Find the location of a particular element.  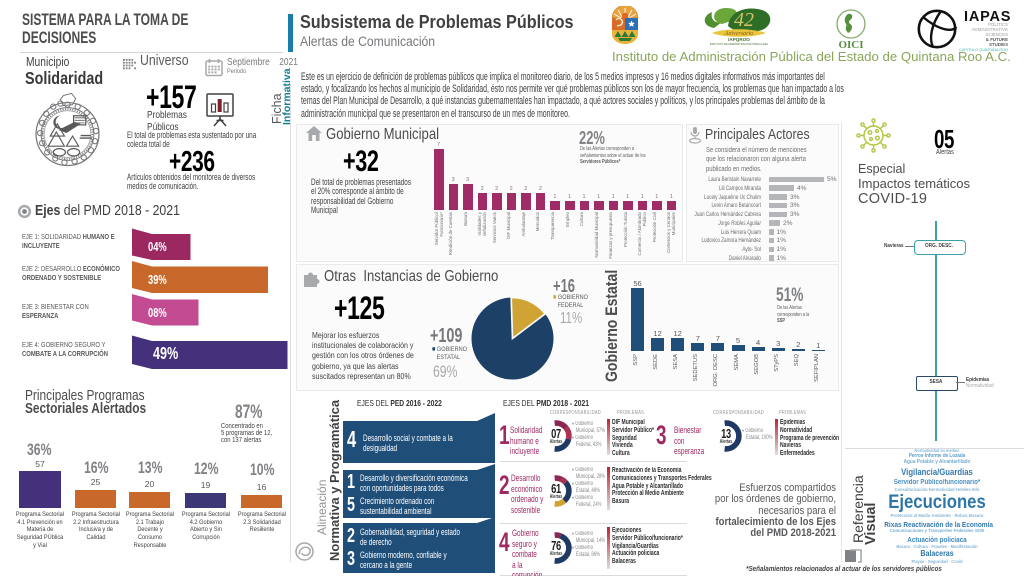

svg-text: IAPQROO is located at coordinates (739, 39).